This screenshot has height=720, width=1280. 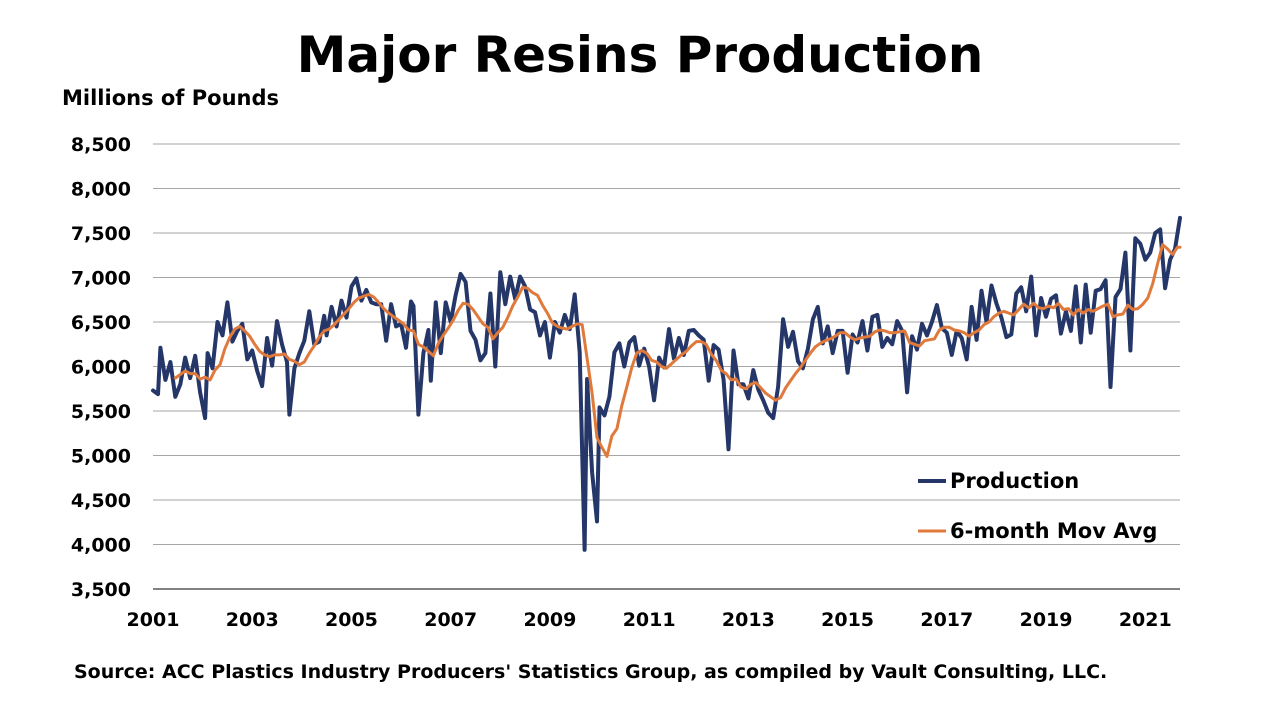 What do you see at coordinates (748, 620) in the screenshot?
I see `x-tick-label: 2013` at bounding box center [748, 620].